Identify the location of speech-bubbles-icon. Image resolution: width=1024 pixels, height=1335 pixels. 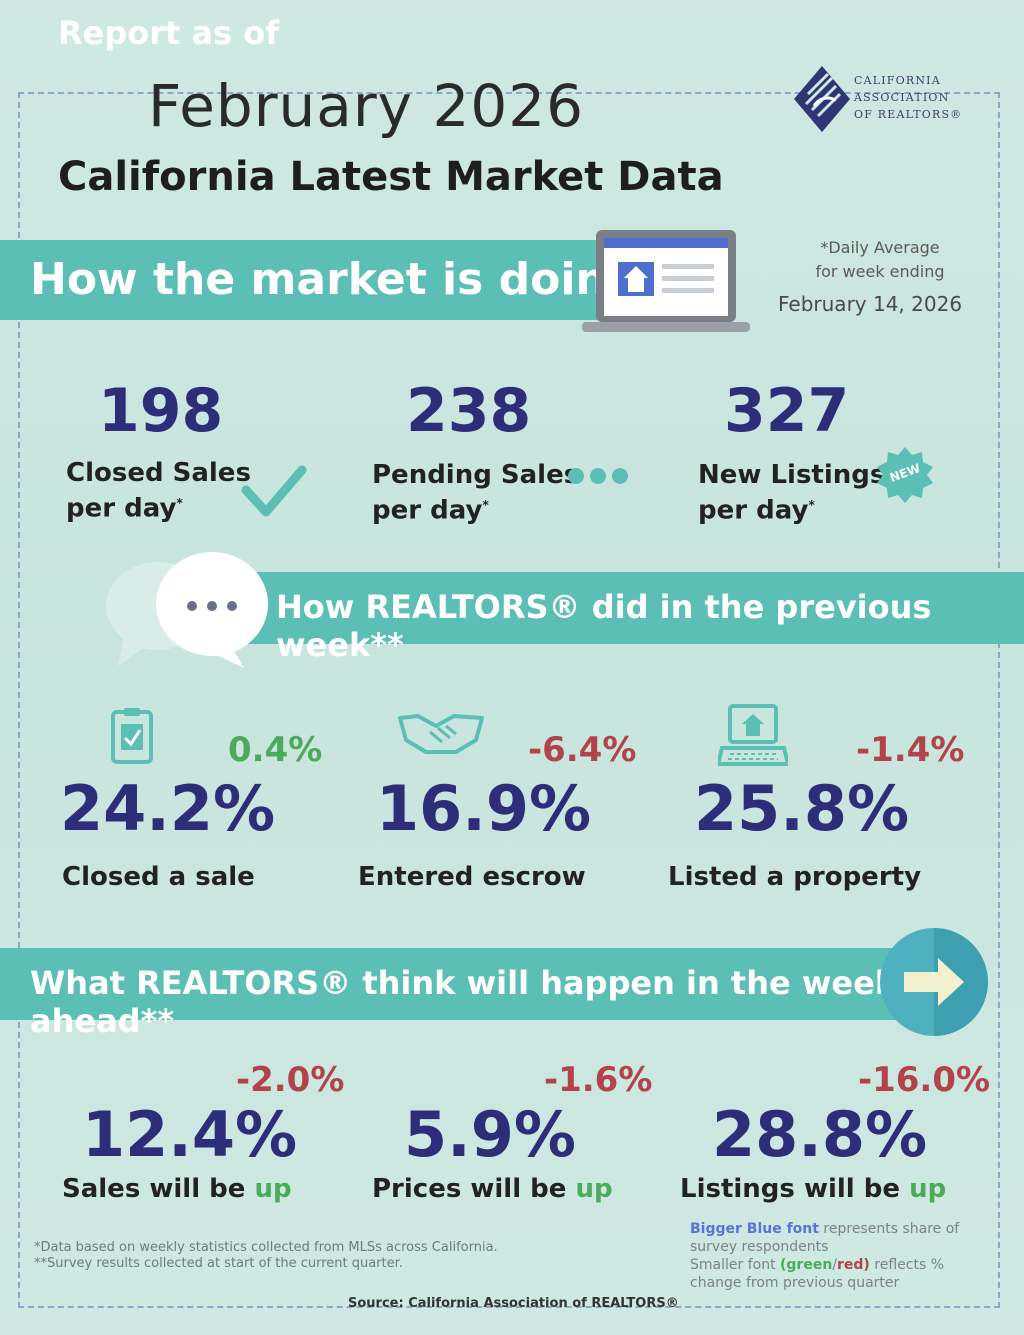
(187, 610).